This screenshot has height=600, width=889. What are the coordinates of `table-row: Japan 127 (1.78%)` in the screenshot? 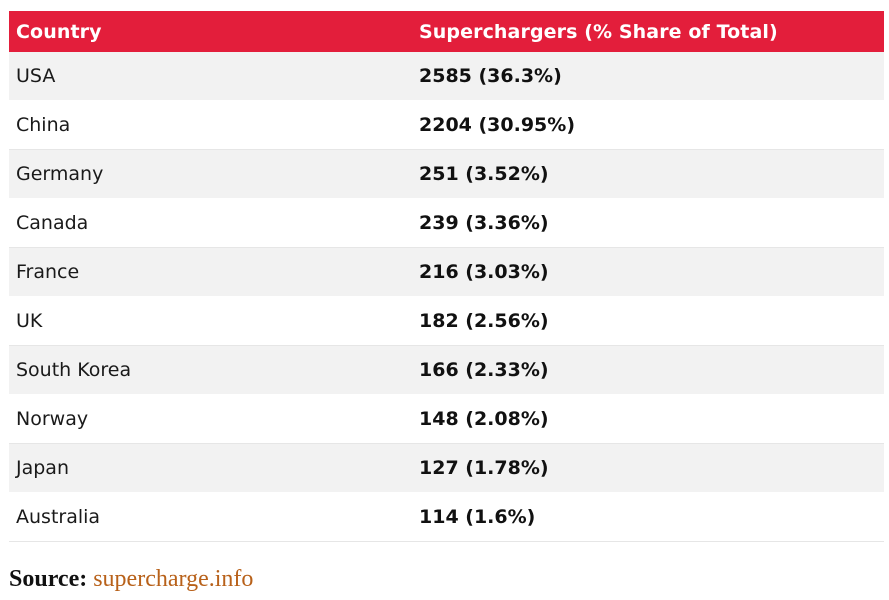 It's located at (446, 468).